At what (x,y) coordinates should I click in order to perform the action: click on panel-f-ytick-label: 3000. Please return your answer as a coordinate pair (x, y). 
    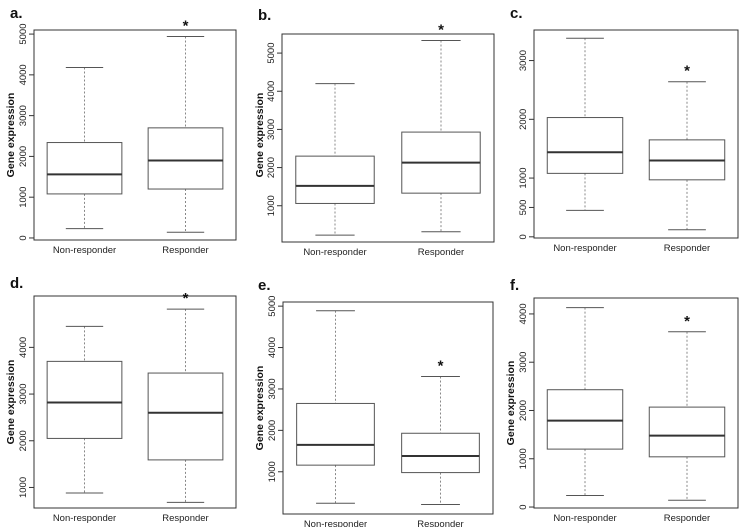
    Looking at the image, I should click on (523, 362).